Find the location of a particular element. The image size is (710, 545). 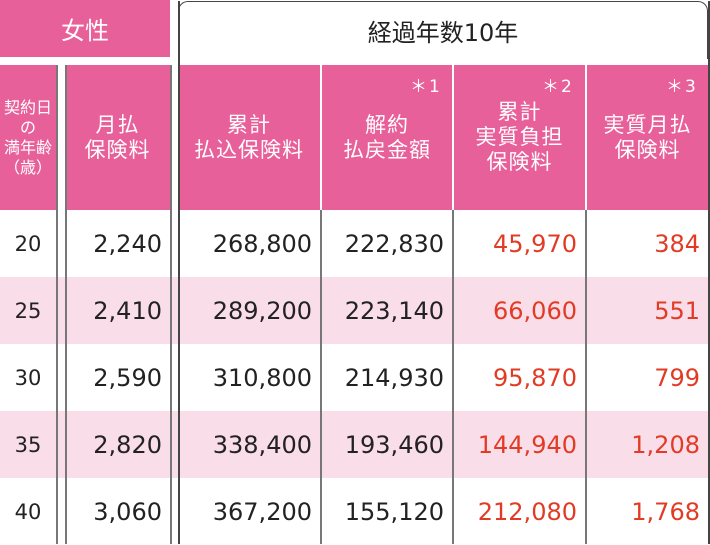

cell-surrender: 155,120 is located at coordinates (394, 511).